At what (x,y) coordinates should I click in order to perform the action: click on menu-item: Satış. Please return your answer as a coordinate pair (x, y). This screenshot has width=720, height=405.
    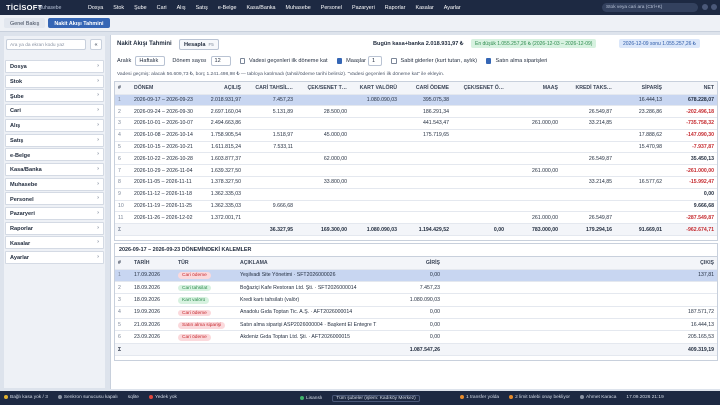
    Looking at the image, I should click on (201, 7).